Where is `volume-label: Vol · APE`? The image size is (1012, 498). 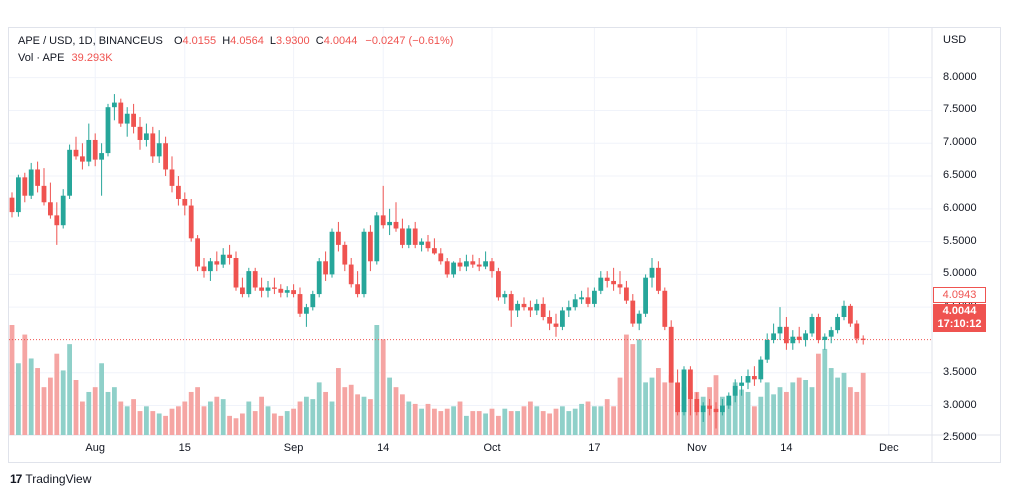
volume-label: Vol · APE is located at coordinates (41, 58).